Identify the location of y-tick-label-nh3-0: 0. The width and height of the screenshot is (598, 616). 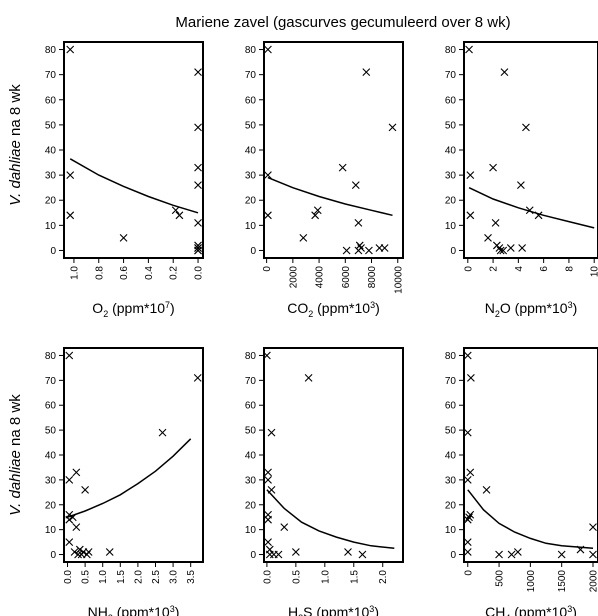
(53, 555).